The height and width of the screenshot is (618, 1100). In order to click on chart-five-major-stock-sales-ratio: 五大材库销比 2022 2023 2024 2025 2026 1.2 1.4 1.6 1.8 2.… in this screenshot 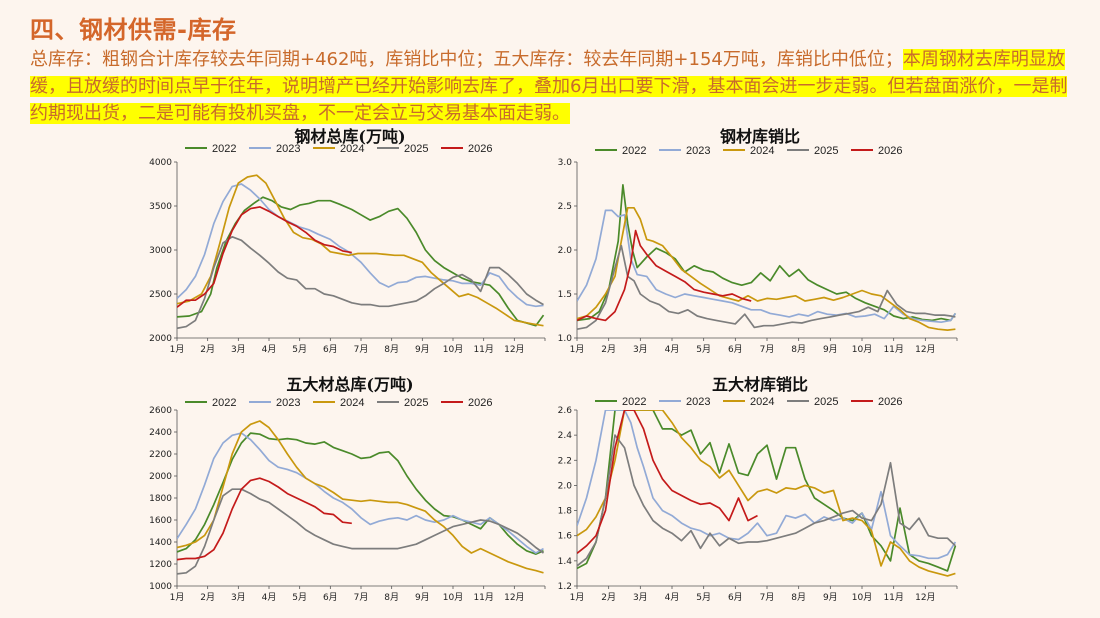, I will do `click(758, 489)`.